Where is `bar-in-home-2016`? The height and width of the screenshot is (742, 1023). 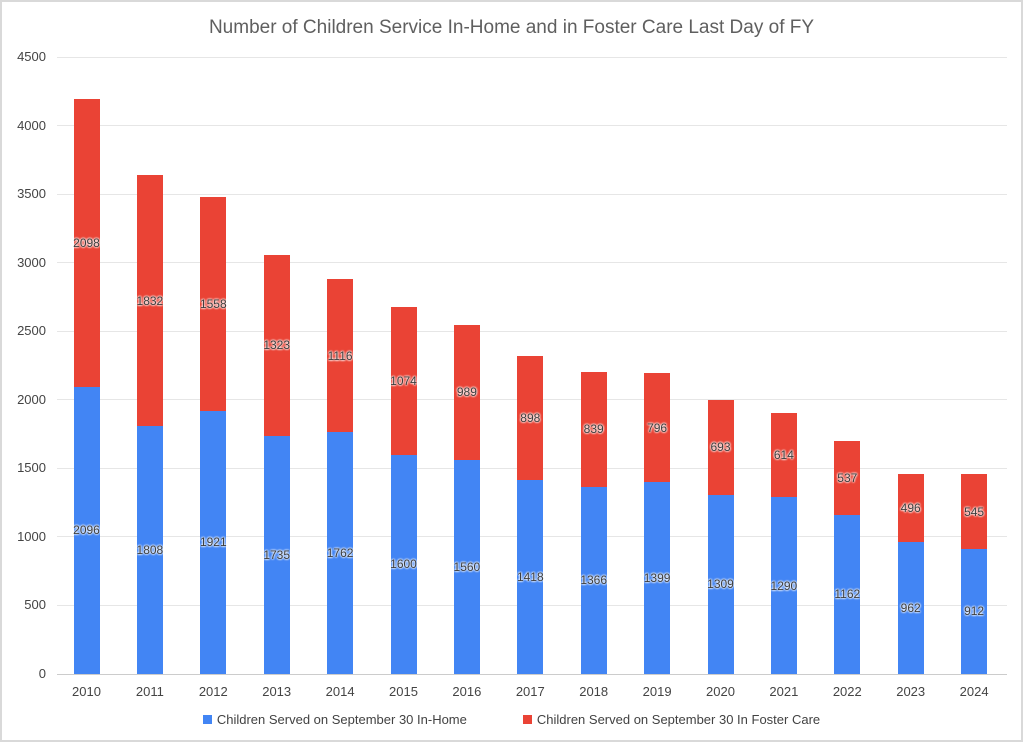
bar-in-home-2016 is located at coordinates (466, 567).